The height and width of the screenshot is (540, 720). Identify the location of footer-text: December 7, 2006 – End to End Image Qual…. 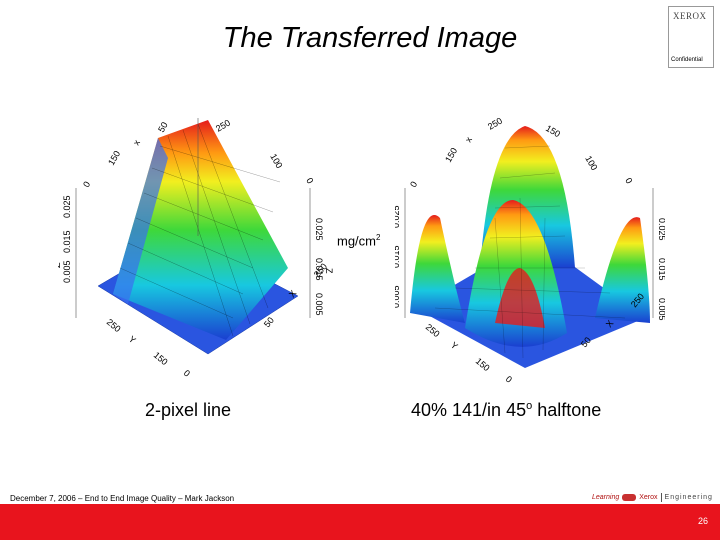
(122, 498).